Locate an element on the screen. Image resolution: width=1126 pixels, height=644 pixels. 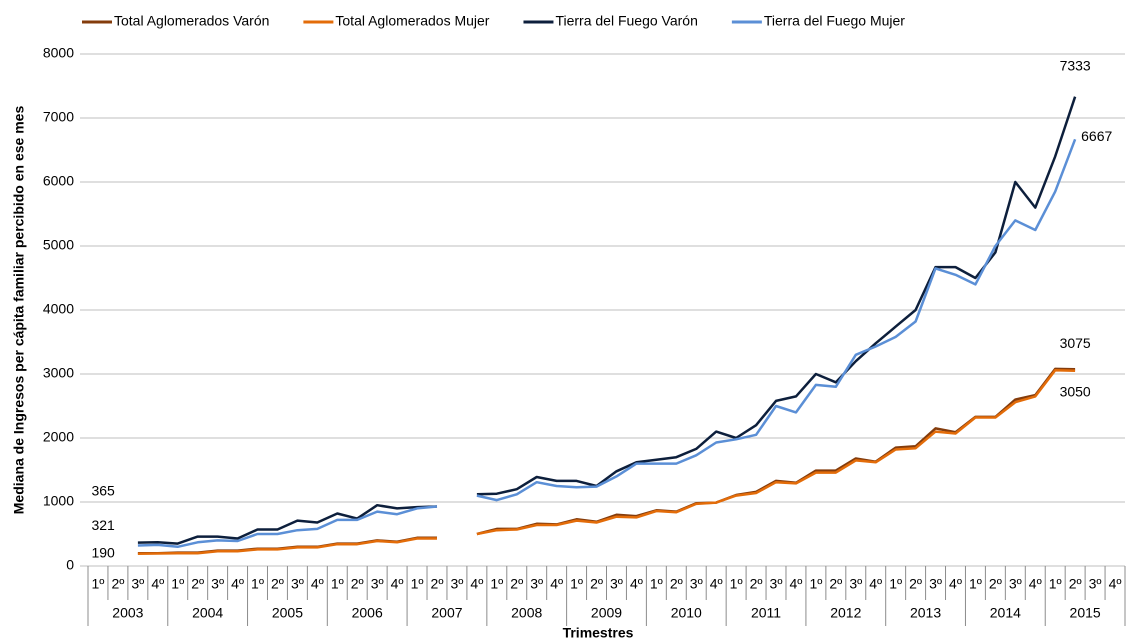
legend-label: Tierra del Fuego Mujer is located at coordinates (834, 21).